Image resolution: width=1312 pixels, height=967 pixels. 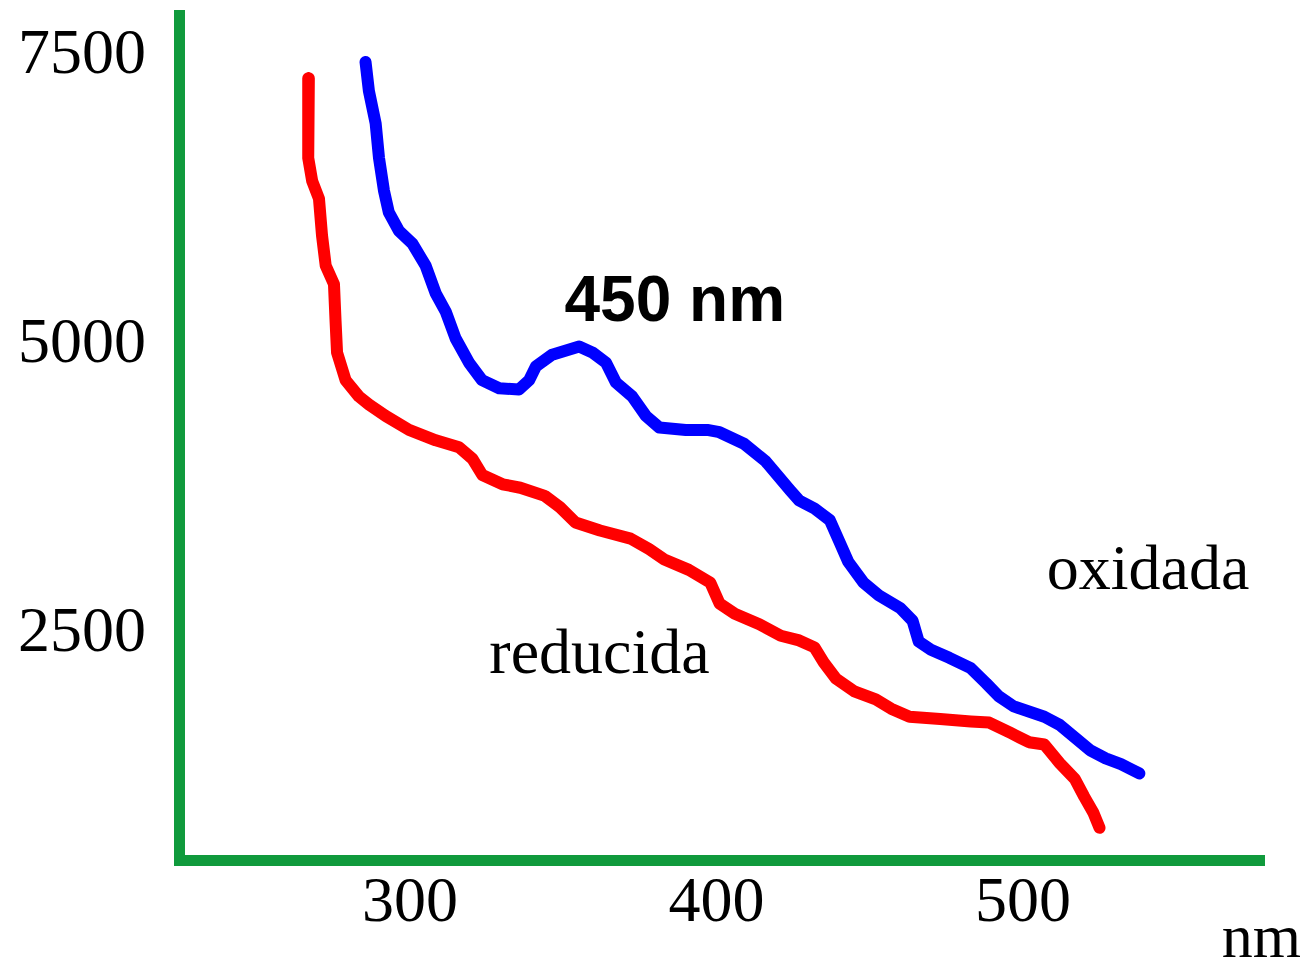 What do you see at coordinates (409, 900) in the screenshot?
I see `x-tick-label: 300` at bounding box center [409, 900].